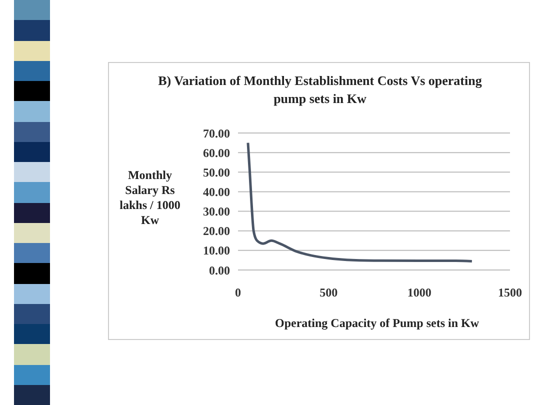 The image size is (542, 405). Describe the element at coordinates (216, 251) in the screenshot. I see `y-tick-label: 10.00` at that location.